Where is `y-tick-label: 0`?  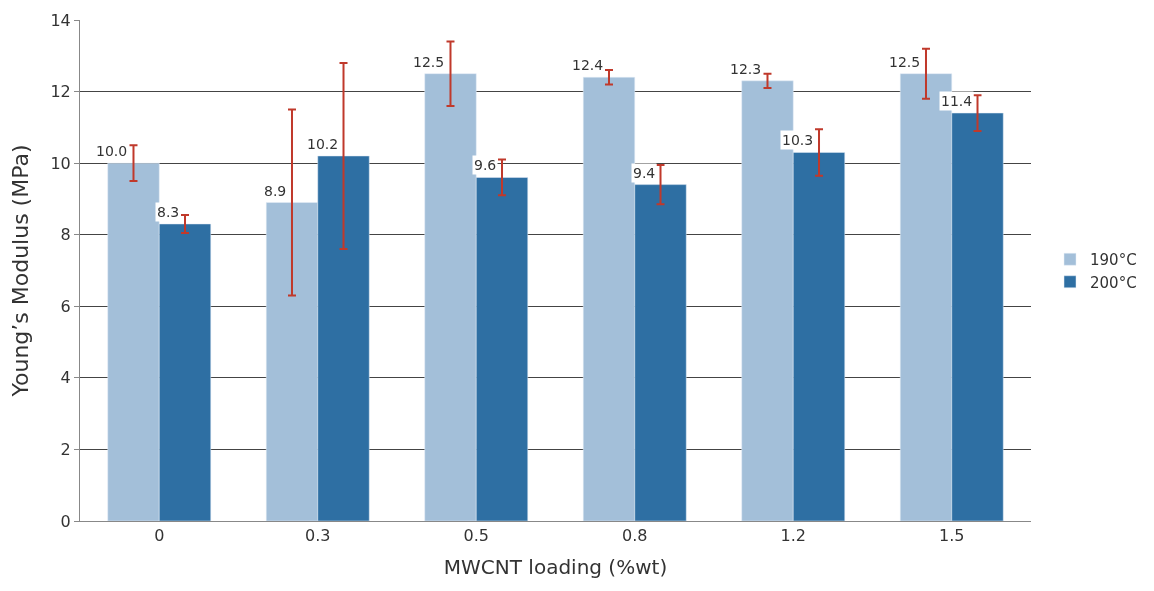 y-tick-label: 0 is located at coordinates (65, 521).